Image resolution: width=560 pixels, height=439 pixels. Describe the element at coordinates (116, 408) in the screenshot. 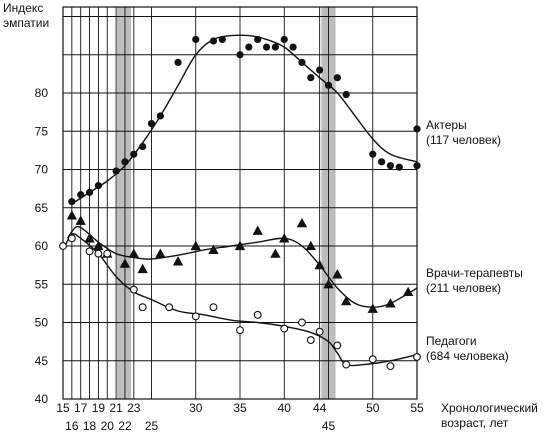

I see `x-tick-label: 21` at that location.